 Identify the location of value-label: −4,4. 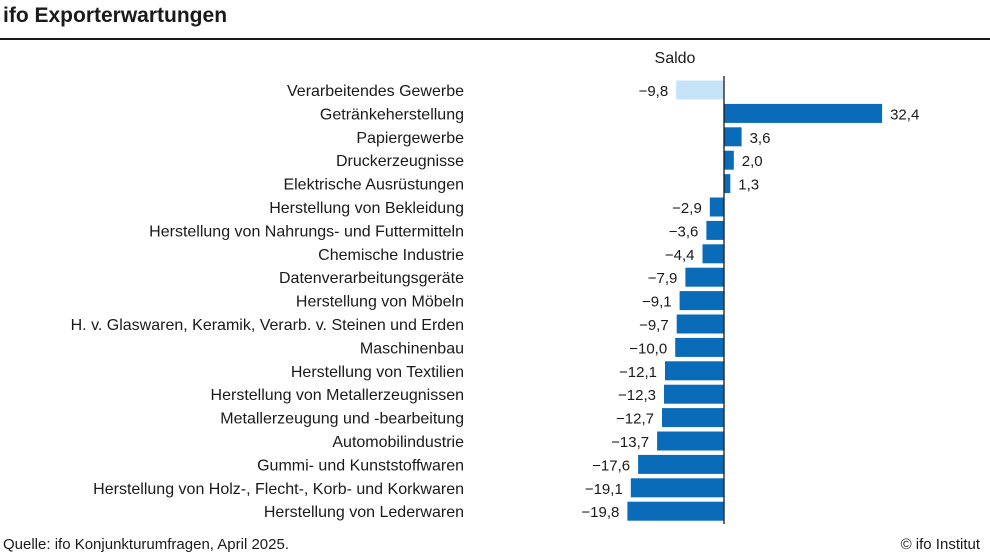
(680, 255).